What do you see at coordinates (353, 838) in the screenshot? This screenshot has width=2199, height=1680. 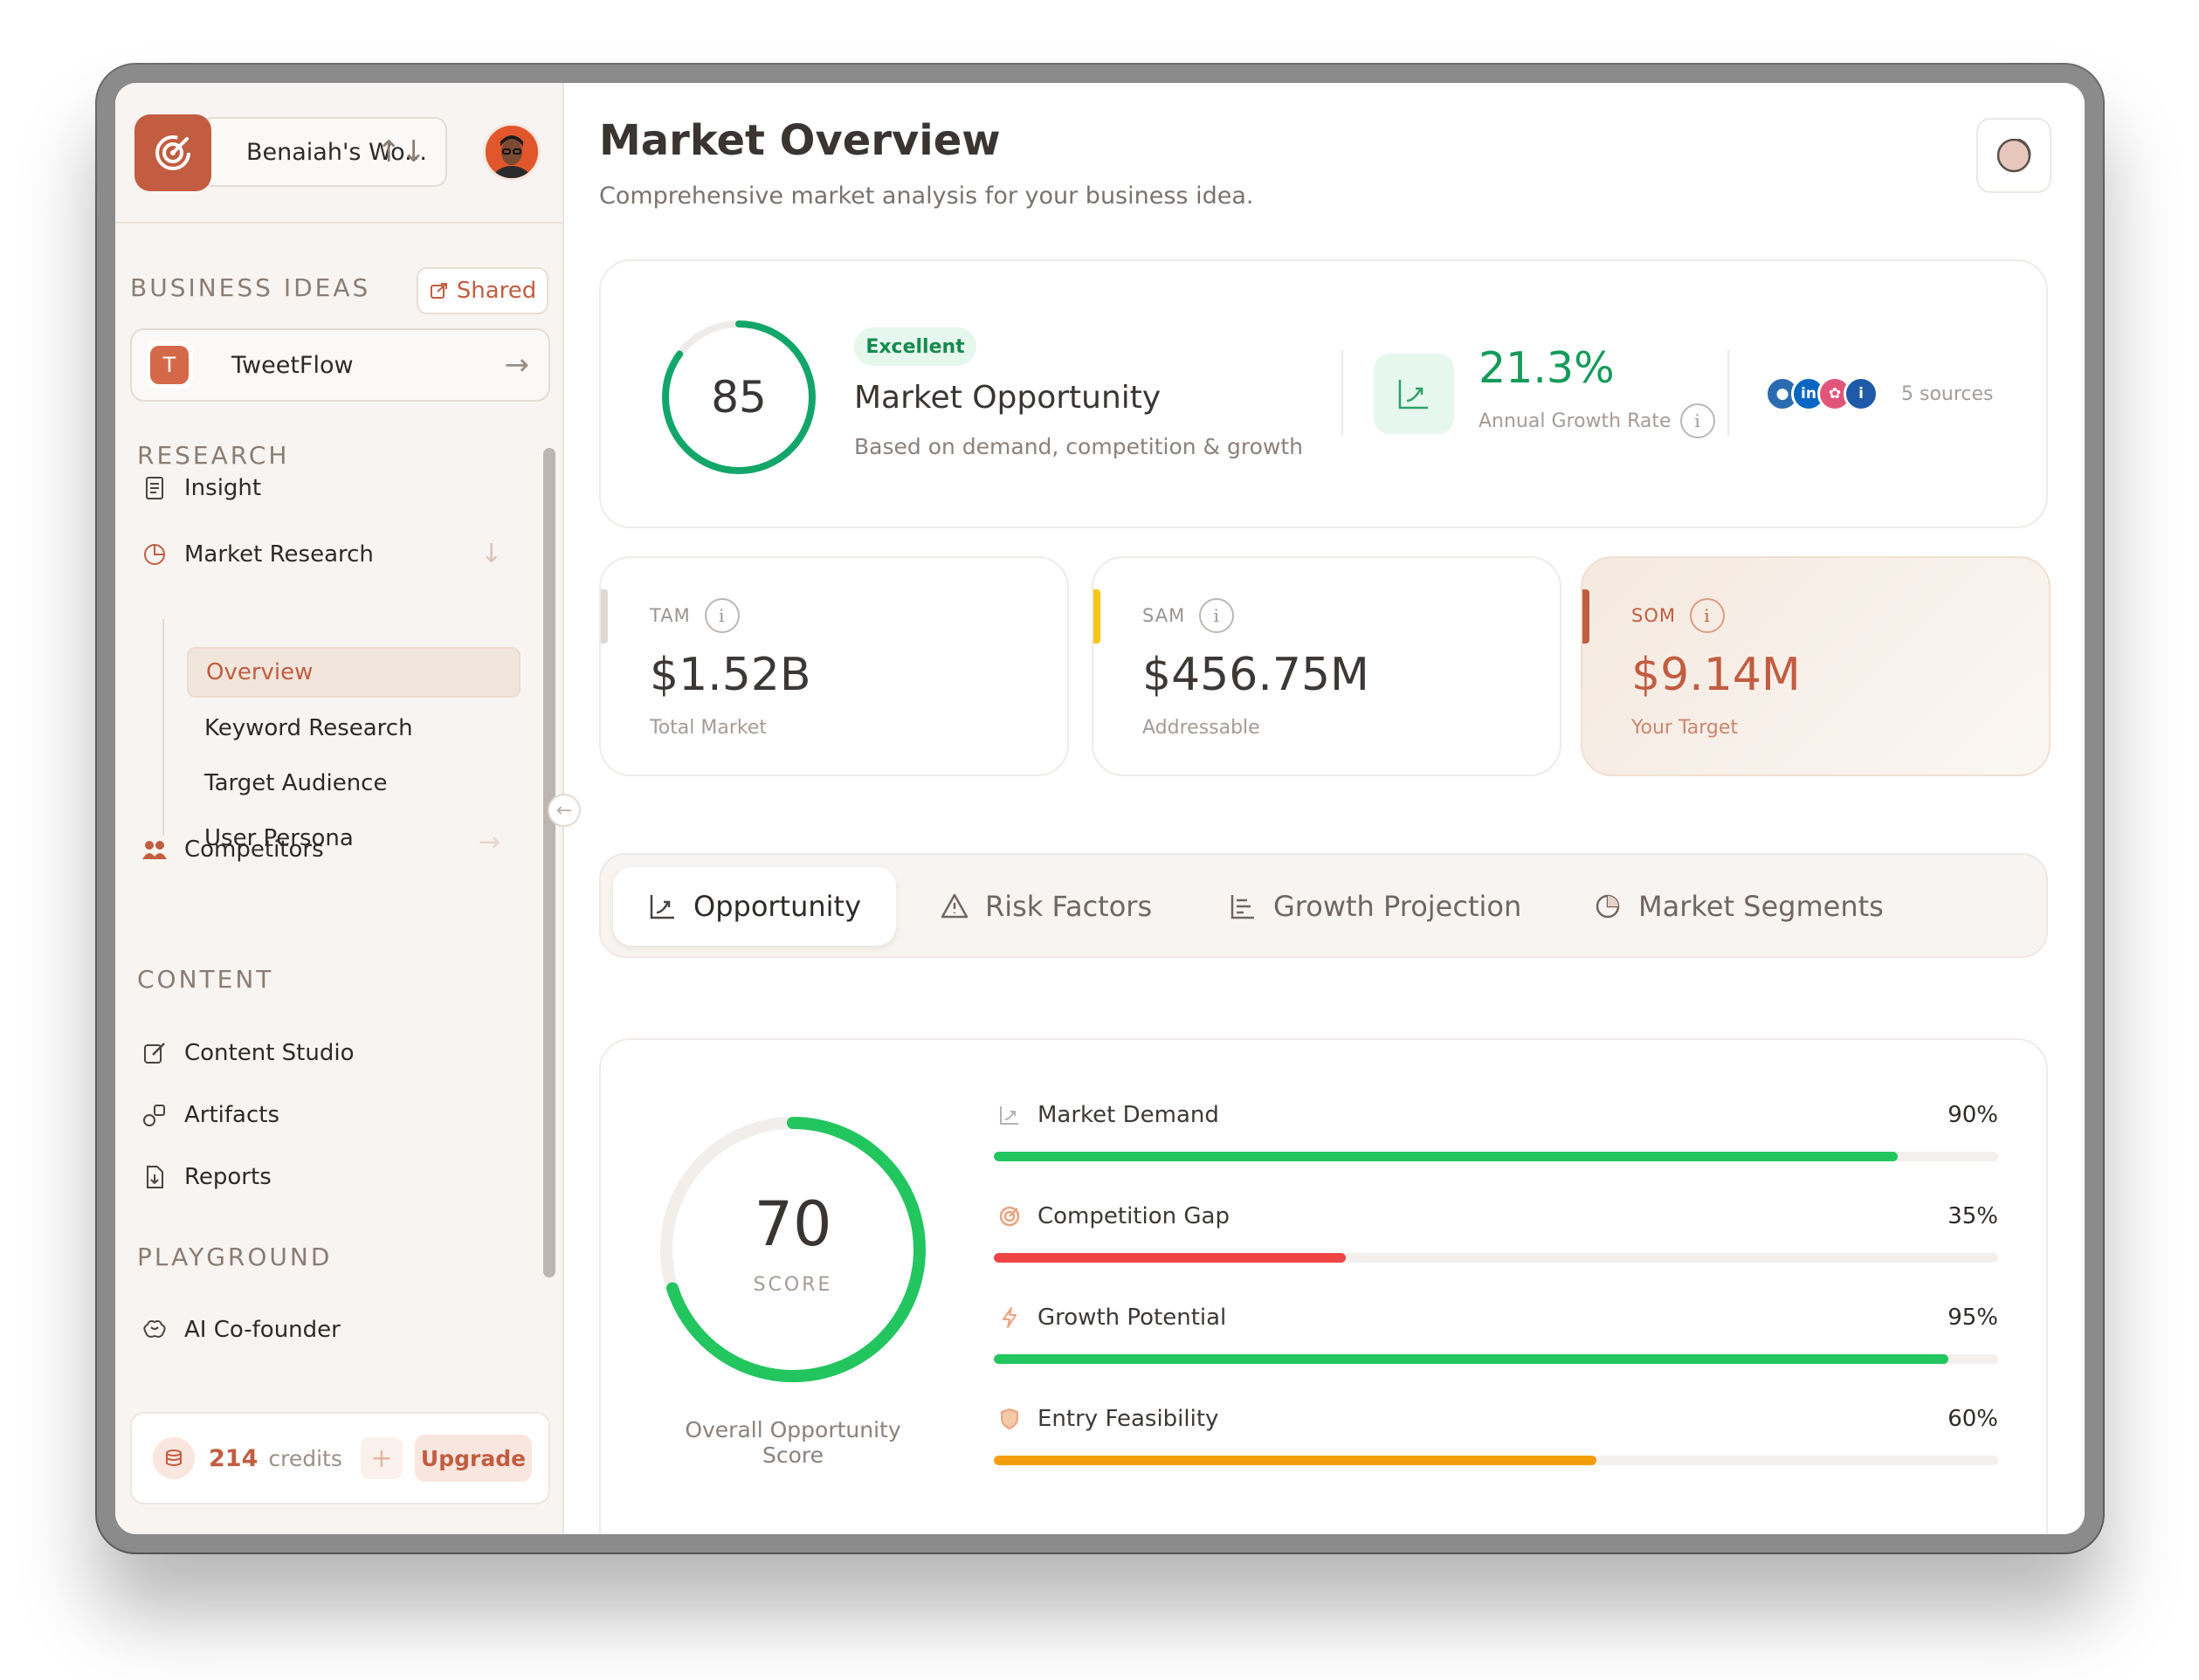 I see `sidebar-subitem-user-persona: User Persona` at bounding box center [353, 838].